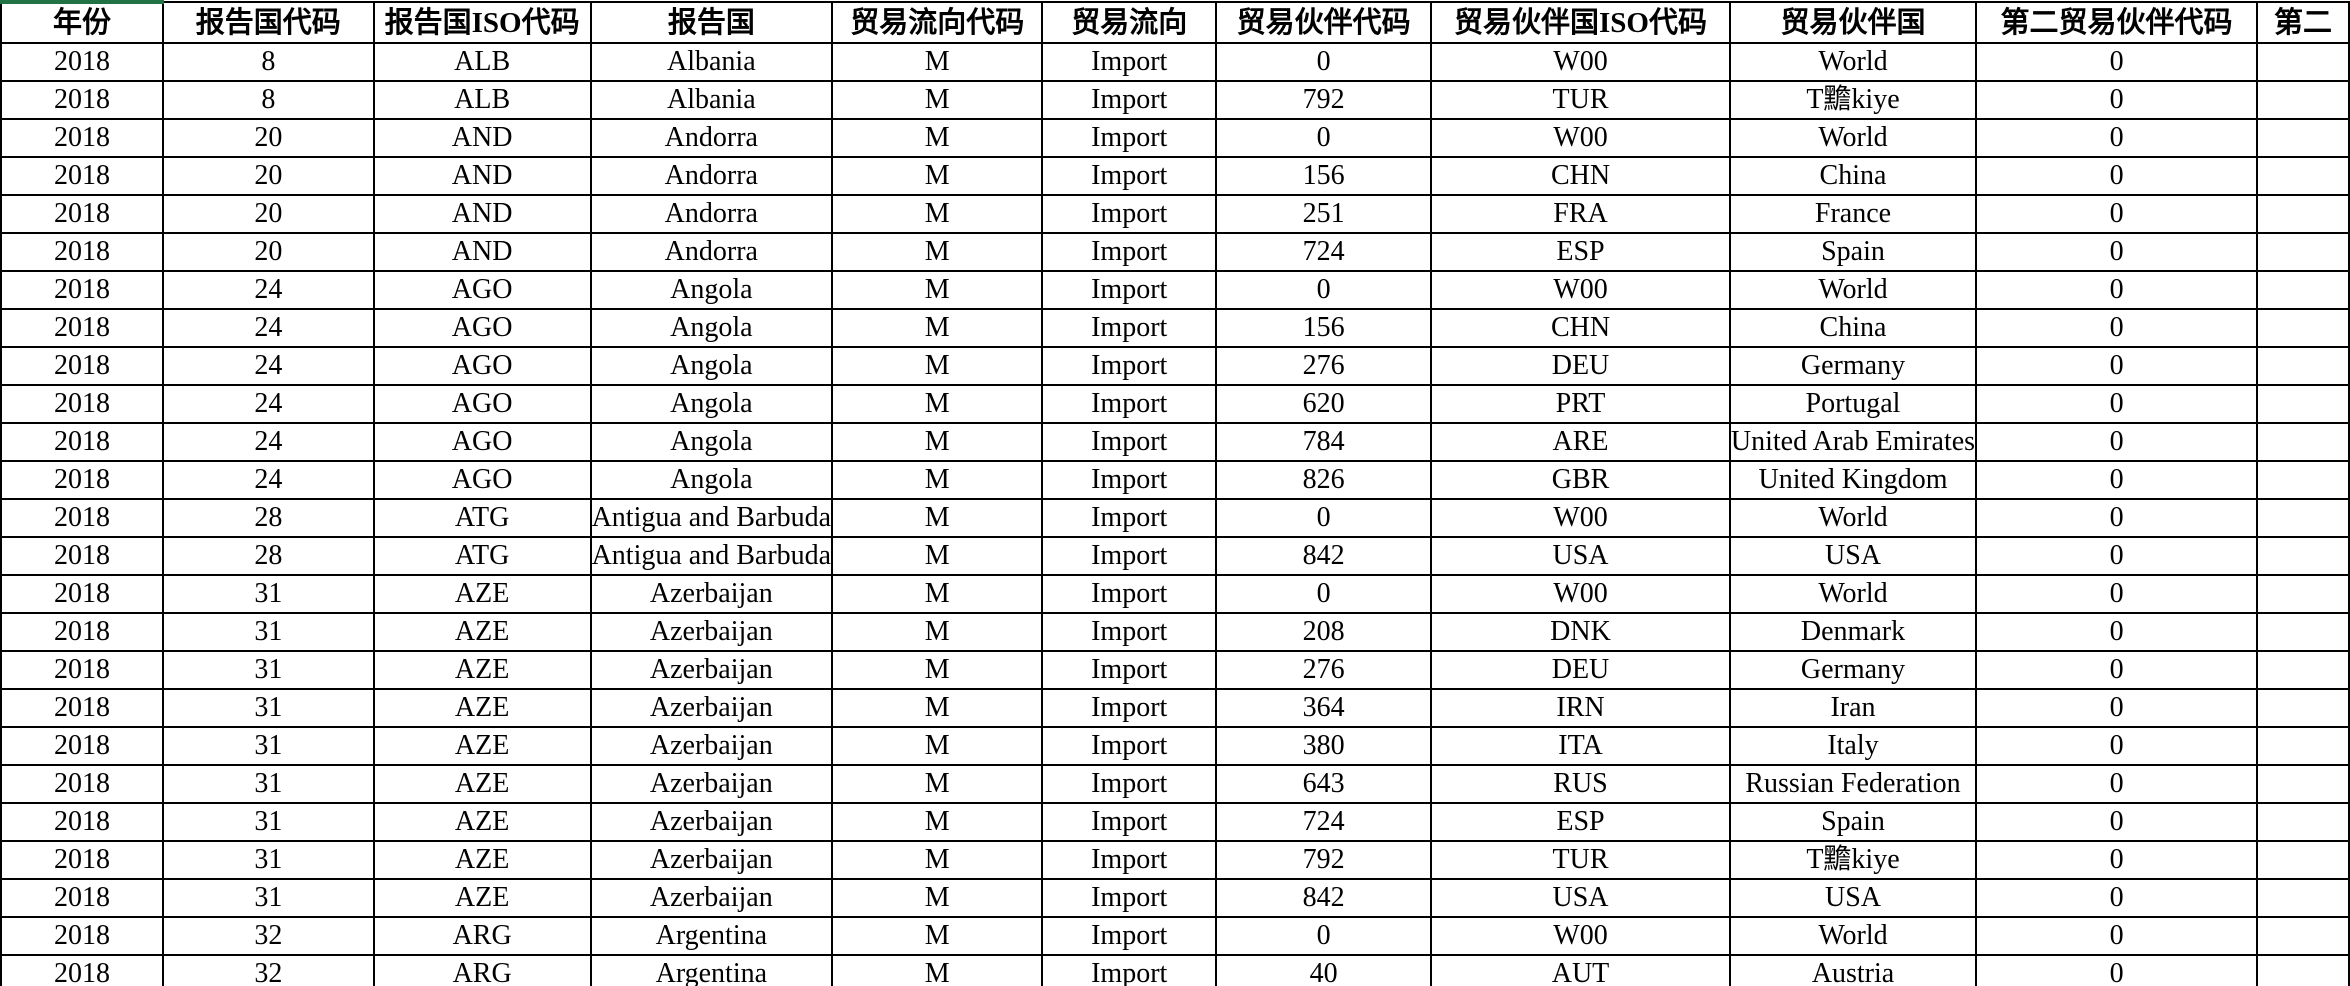 Image resolution: width=2350 pixels, height=986 pixels. I want to click on header-cell: 贸易流向, so click(1129, 22).